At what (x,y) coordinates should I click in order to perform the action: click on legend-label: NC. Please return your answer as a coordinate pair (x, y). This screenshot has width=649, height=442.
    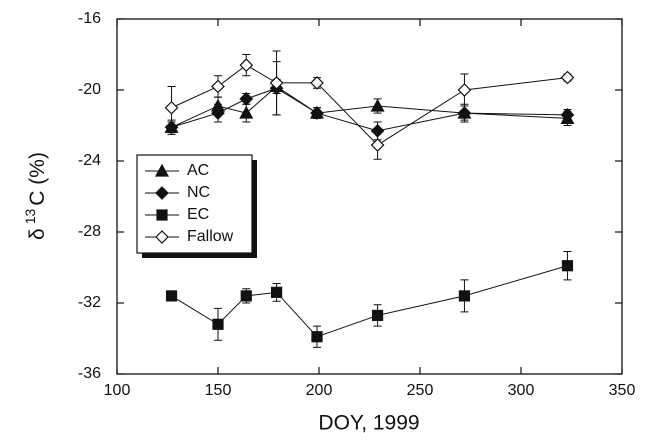
    Looking at the image, I should click on (198, 192).